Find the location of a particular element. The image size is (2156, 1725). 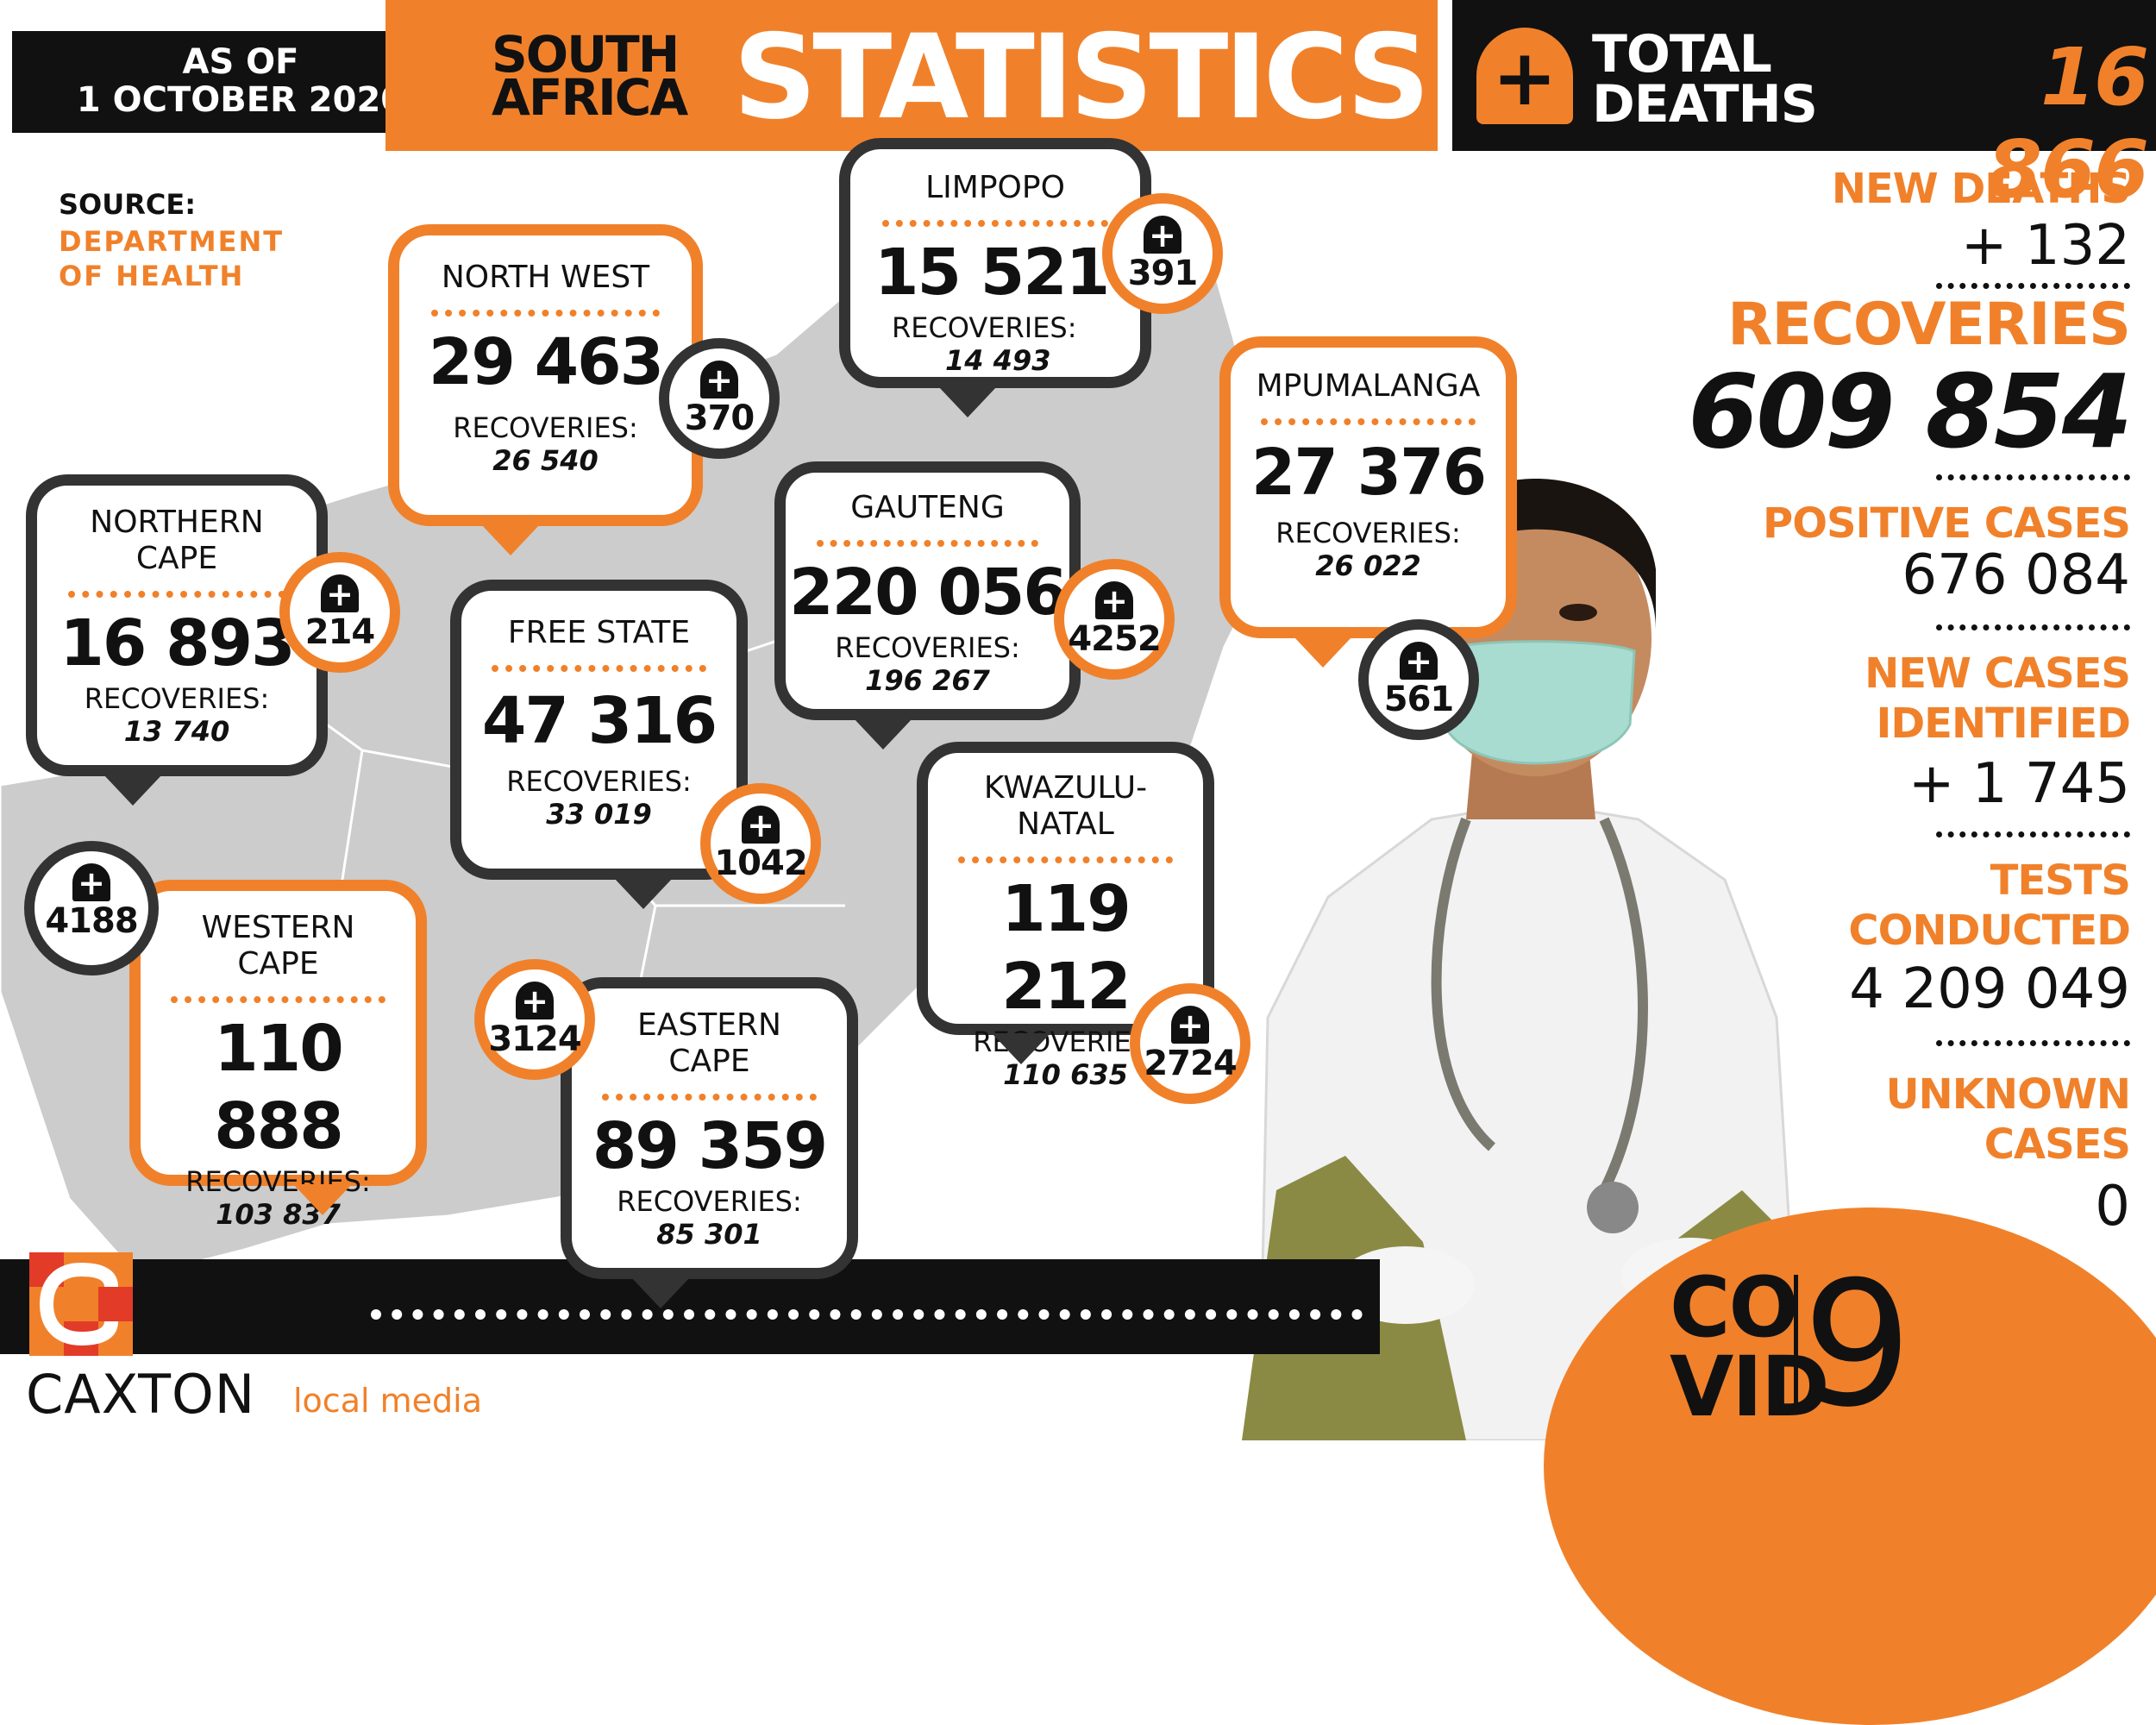

tests-value: 4 209 049 is located at coordinates (1989, 989).